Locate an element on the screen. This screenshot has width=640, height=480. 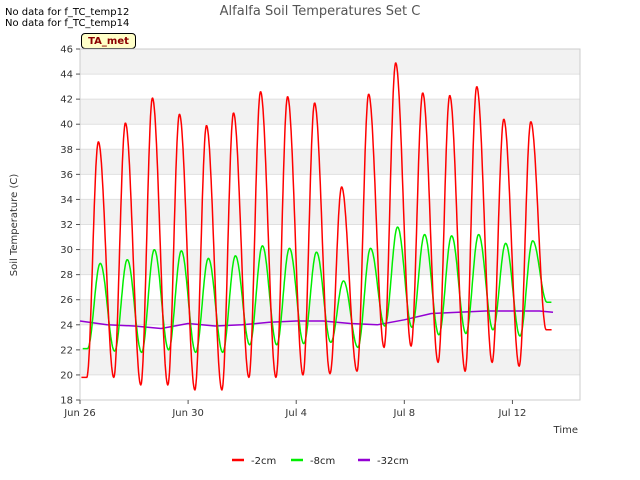
legend-label: -32cm is located at coordinates (393, 461).